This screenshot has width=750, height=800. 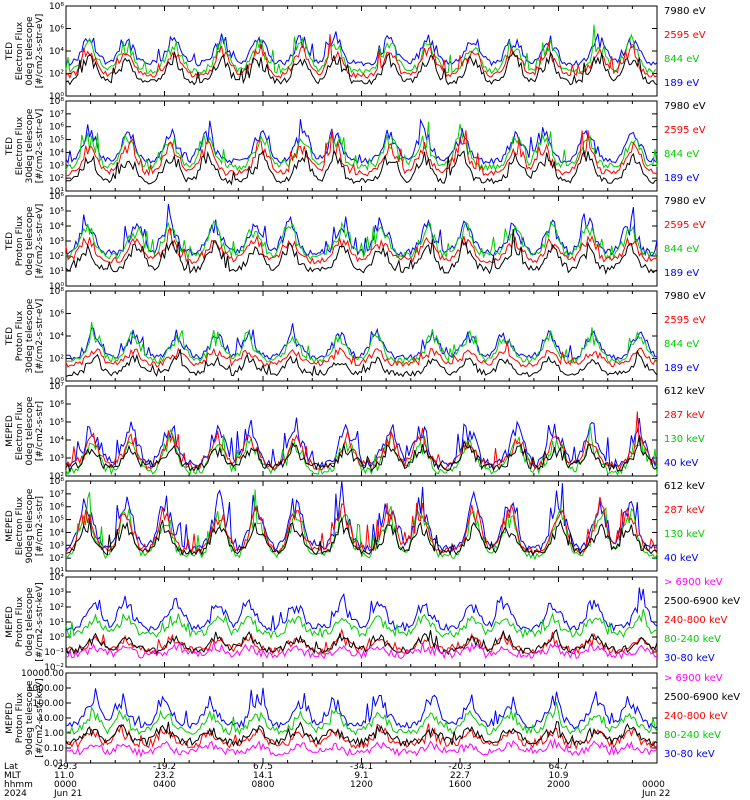 I want to click on x-mlt-label: 23.2, so click(x=164, y=776).